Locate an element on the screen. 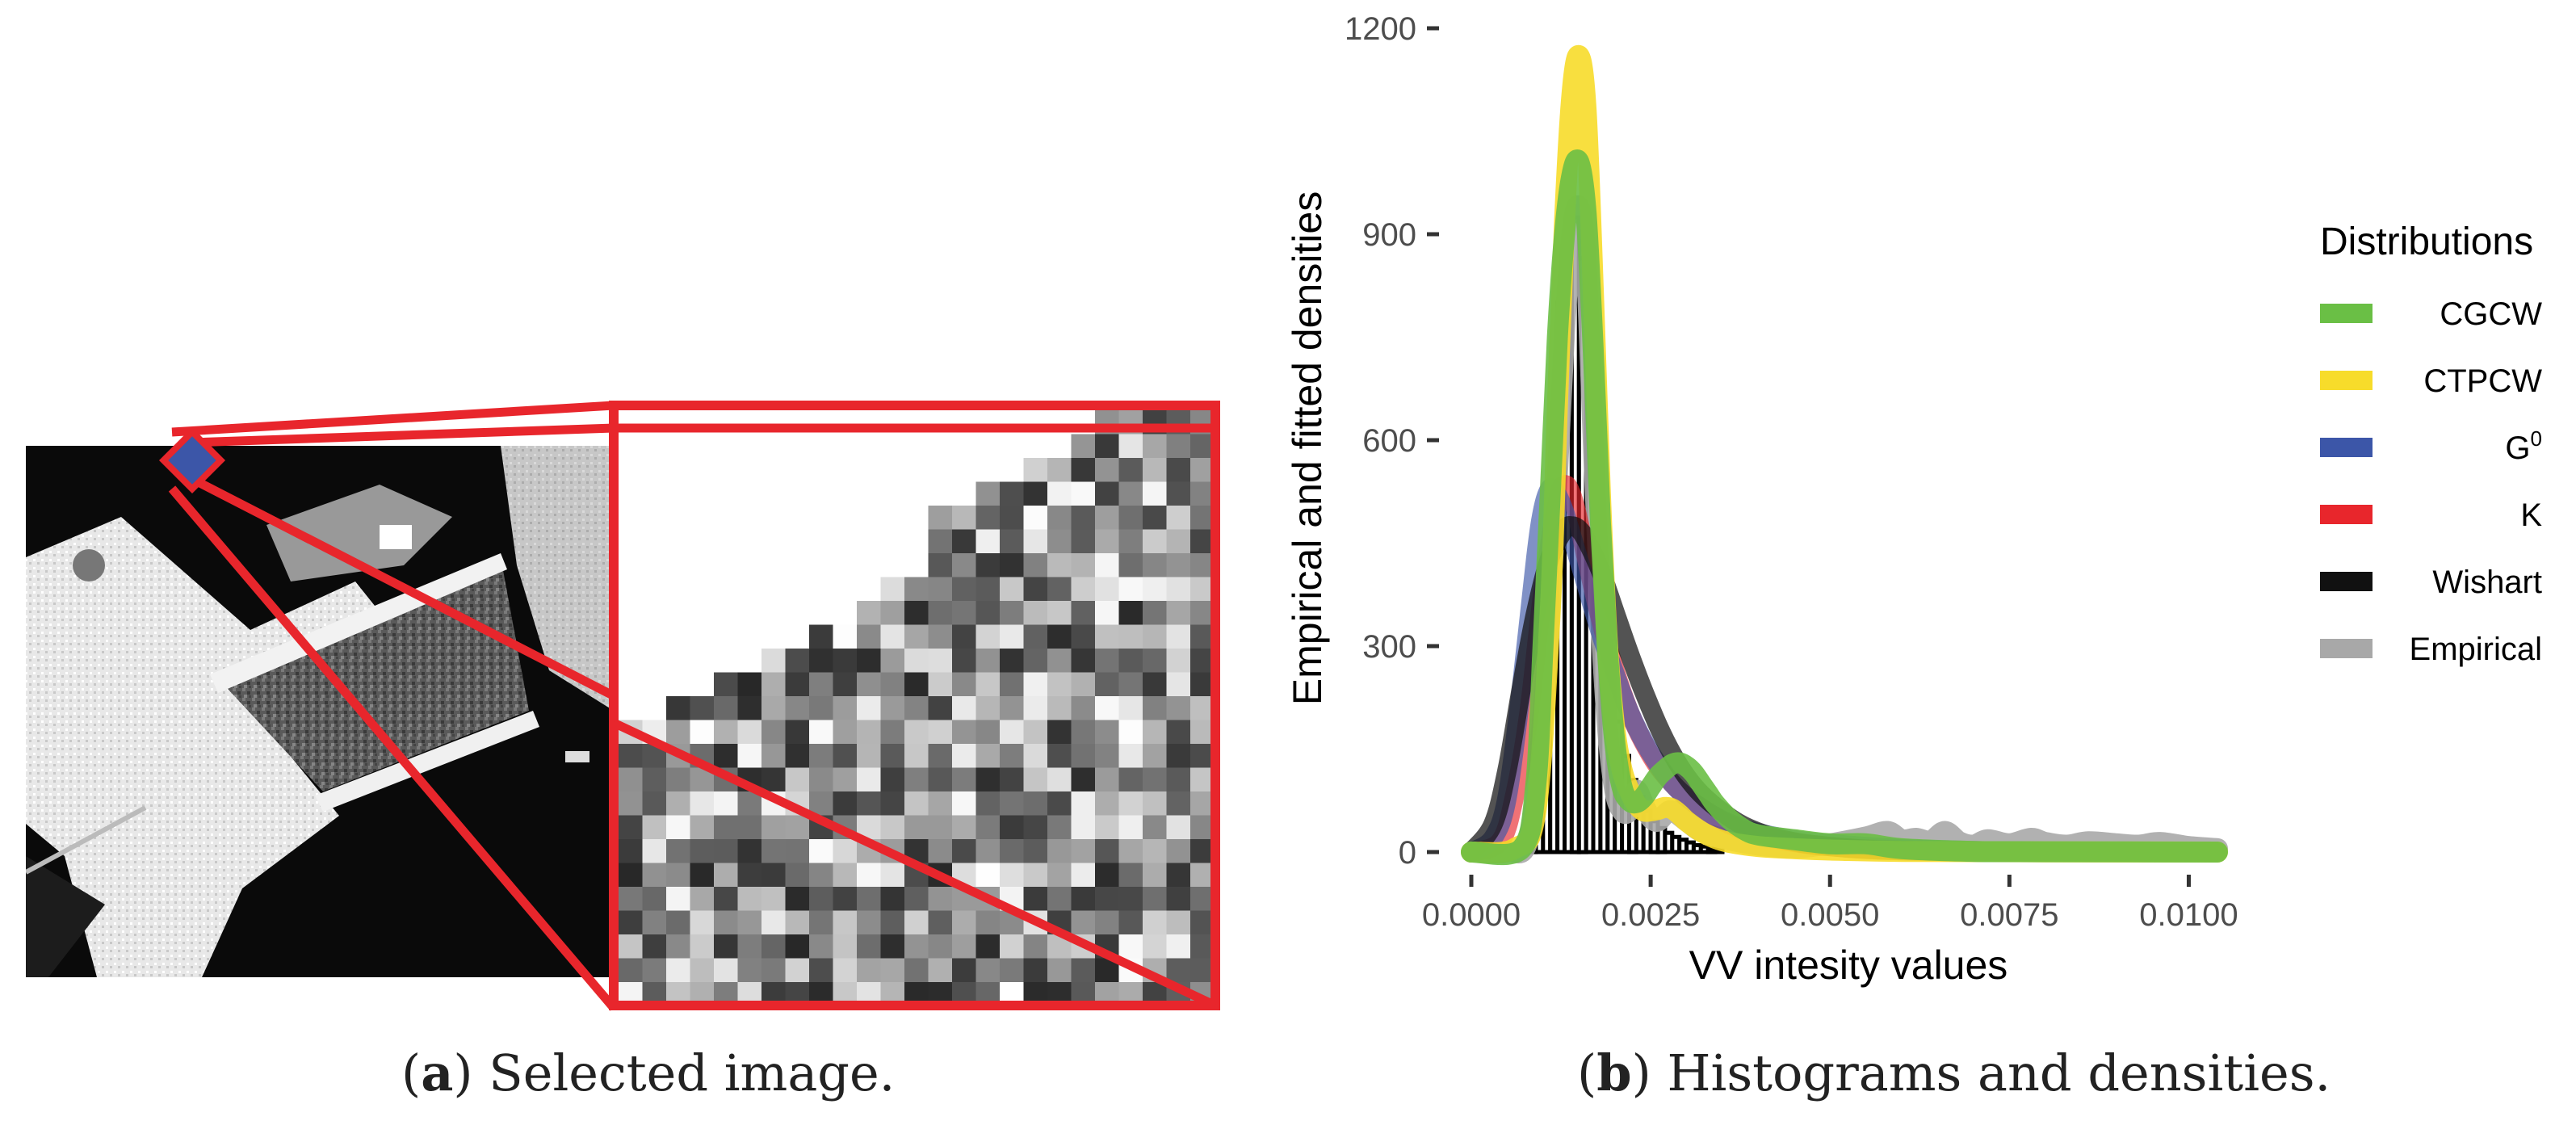 The width and height of the screenshot is (2576, 1121). series-line-g0 is located at coordinates (1845, 669).